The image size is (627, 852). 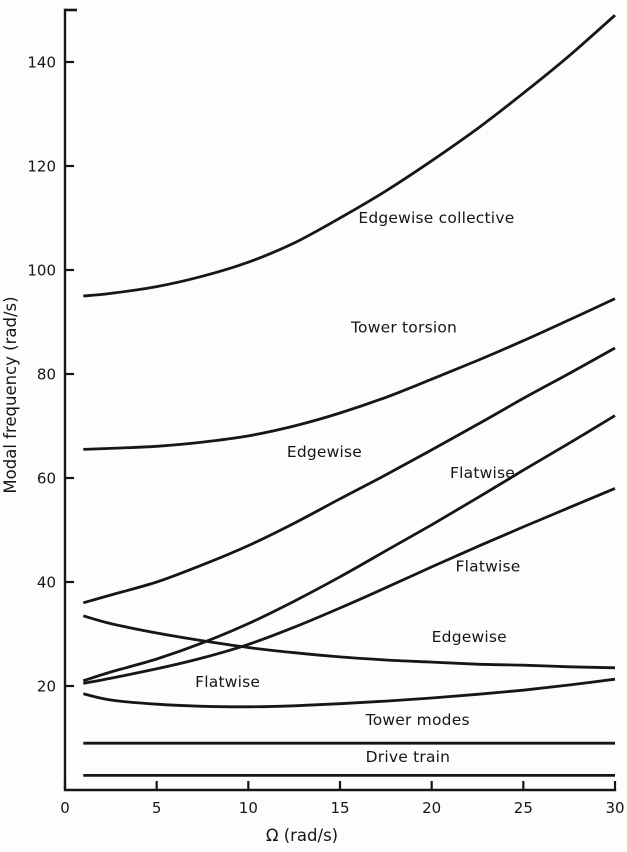 What do you see at coordinates (46, 375) in the screenshot?
I see `y-tick-label: 80` at bounding box center [46, 375].